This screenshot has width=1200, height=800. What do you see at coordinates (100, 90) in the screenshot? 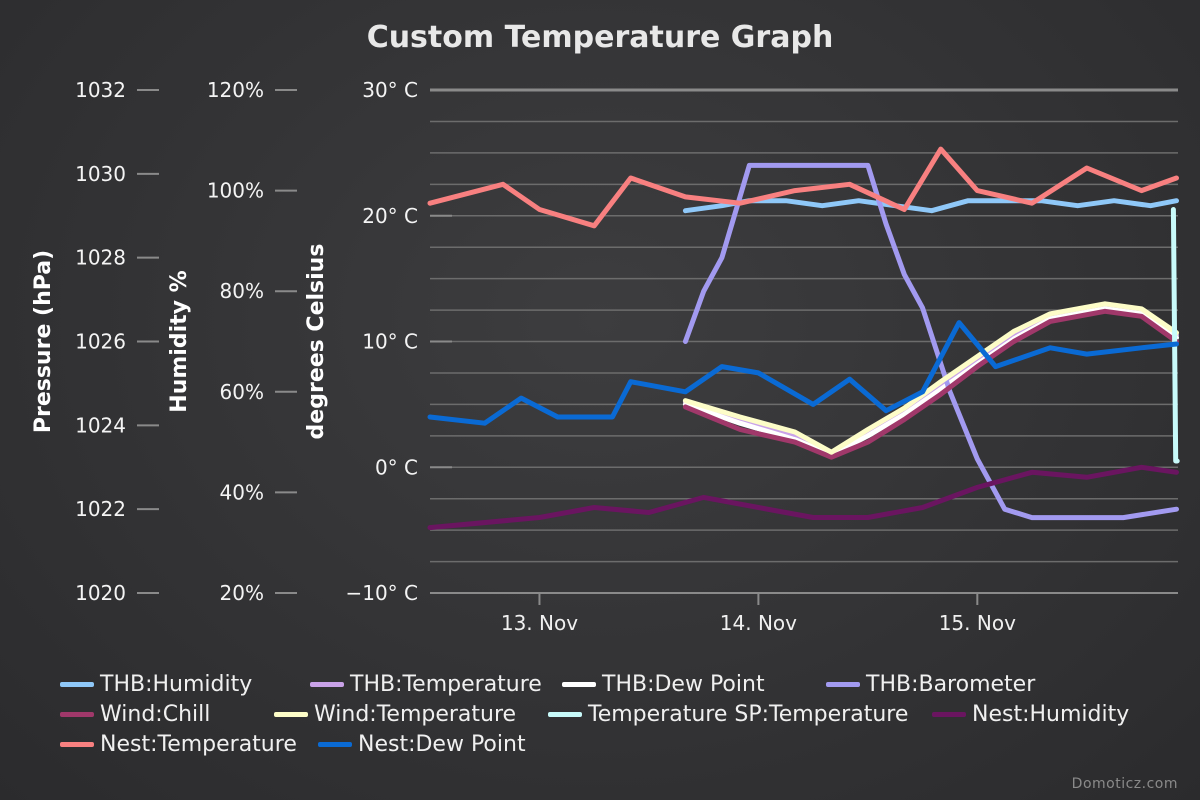
I see `pressure-tick-label: 1032` at bounding box center [100, 90].